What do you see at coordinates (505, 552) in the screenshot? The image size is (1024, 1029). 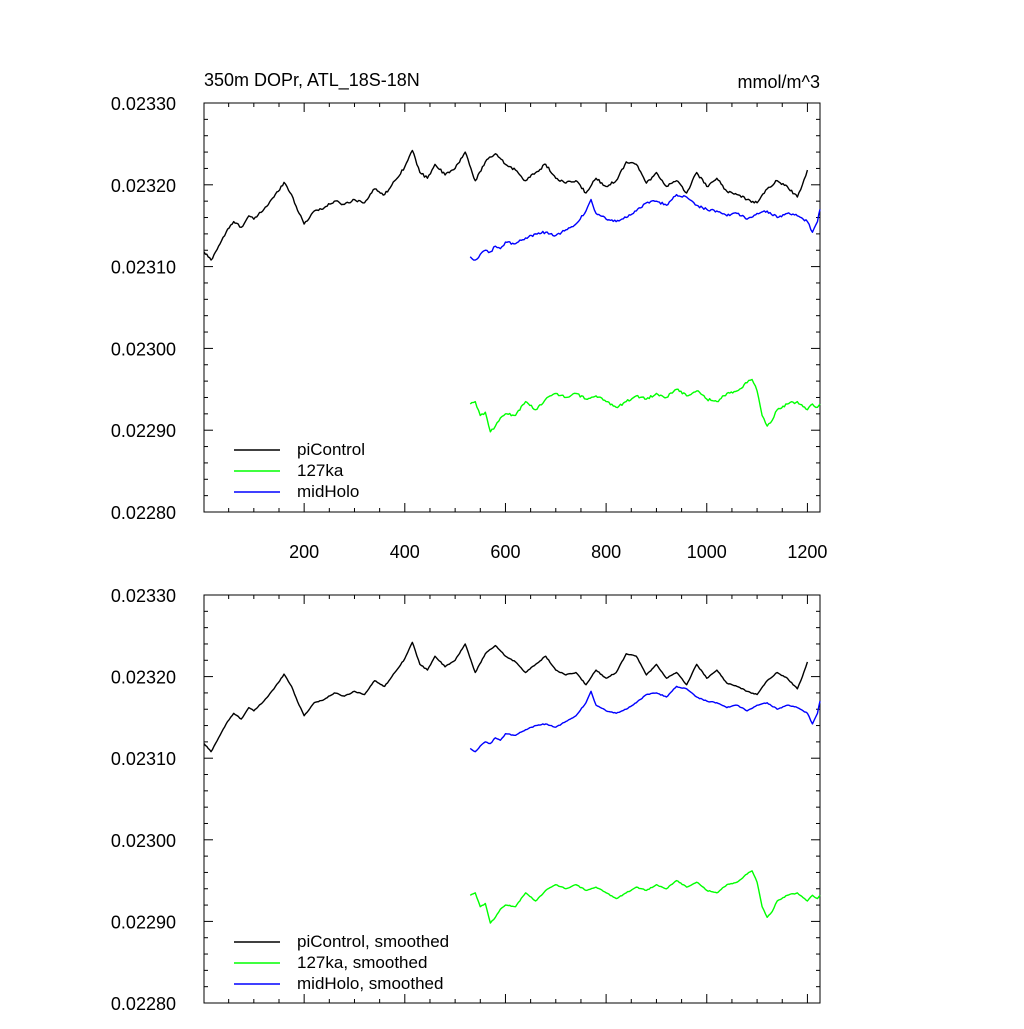 I see `x-tick-label: 600` at bounding box center [505, 552].